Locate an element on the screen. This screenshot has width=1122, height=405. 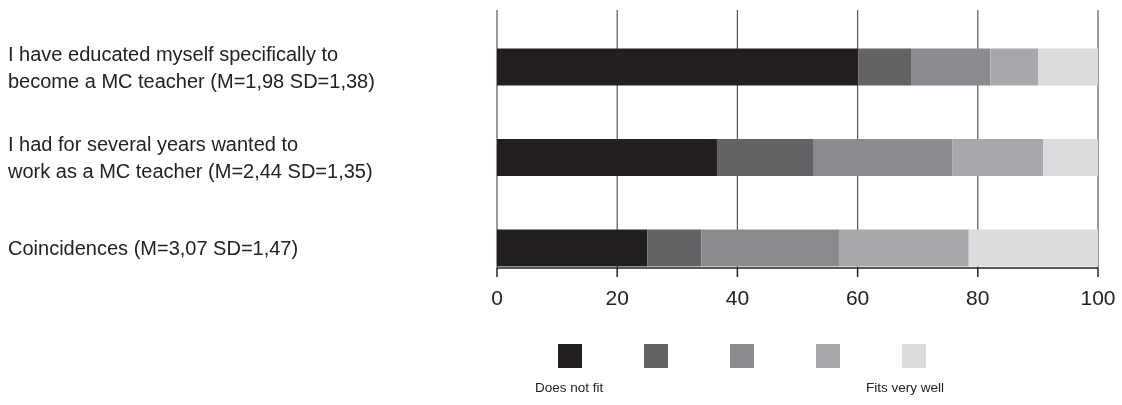
y-tick-label: I have educated myself specifically to become a MC teacher (M=1,98 SD=1,38) is located at coordinates (191, 67).